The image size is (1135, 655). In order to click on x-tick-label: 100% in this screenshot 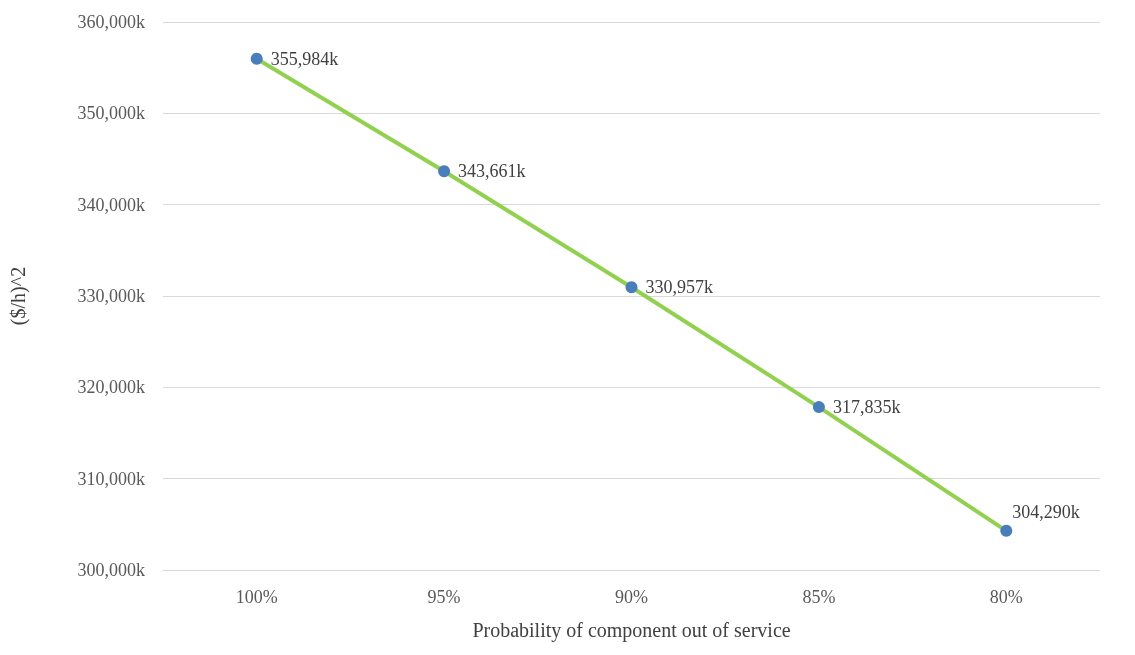, I will do `click(256, 597)`.